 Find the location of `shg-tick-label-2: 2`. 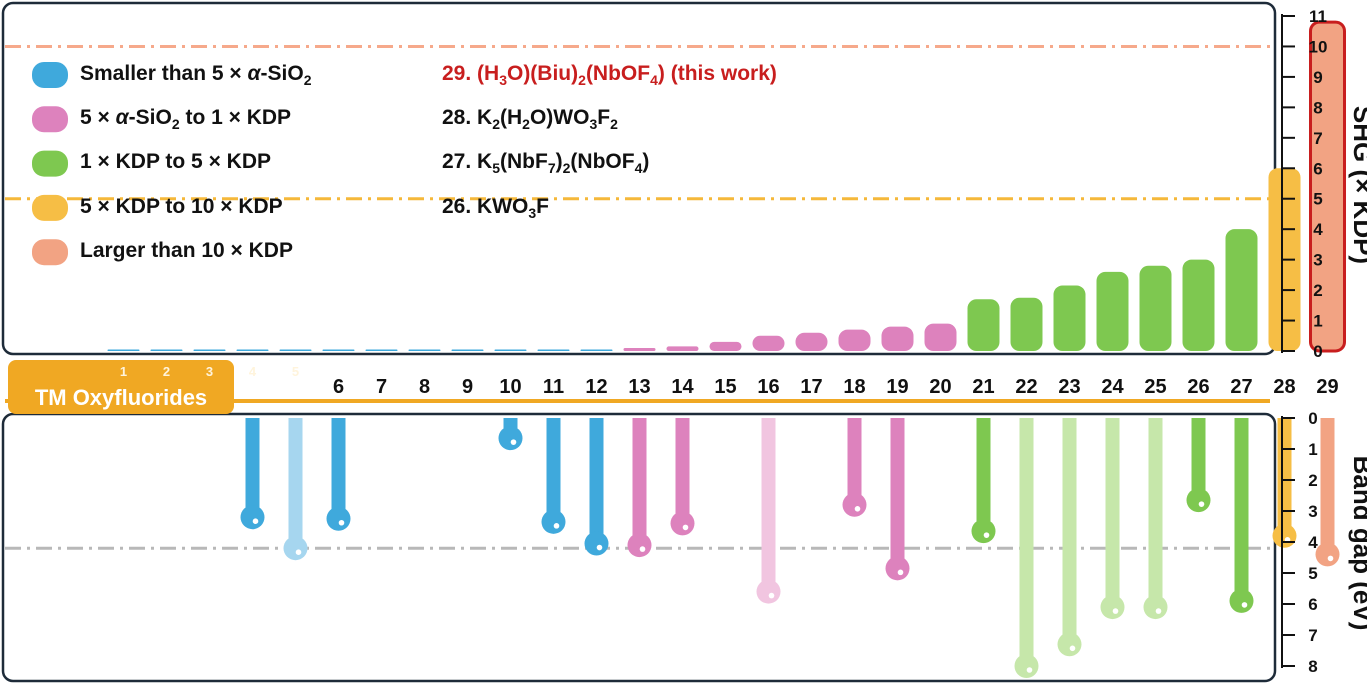

shg-tick-label-2: 2 is located at coordinates (1317, 290).